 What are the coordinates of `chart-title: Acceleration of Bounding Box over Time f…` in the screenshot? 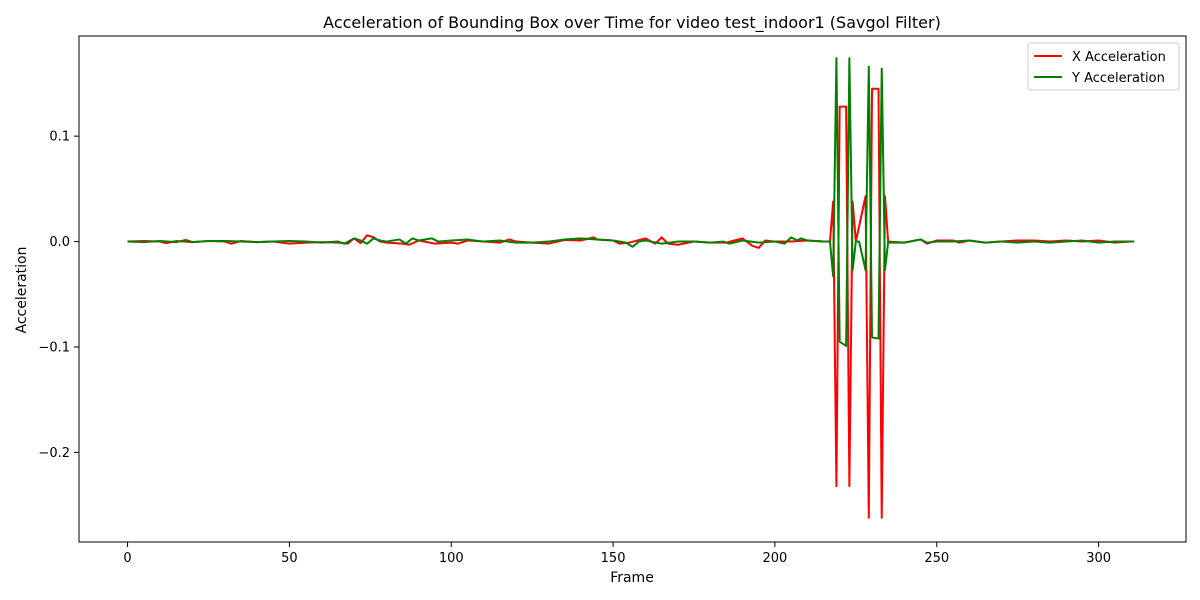 It's located at (632, 23).